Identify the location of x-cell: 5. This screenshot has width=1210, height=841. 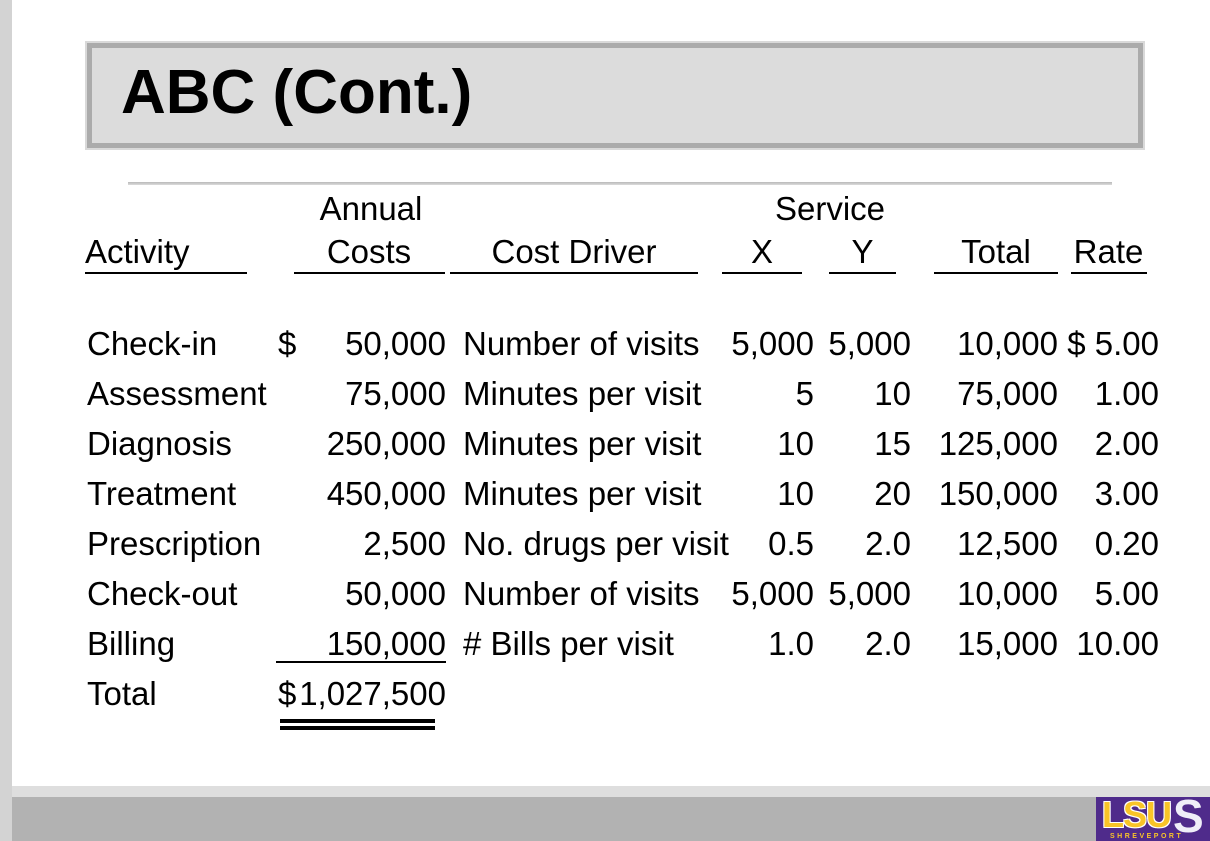
(804, 393).